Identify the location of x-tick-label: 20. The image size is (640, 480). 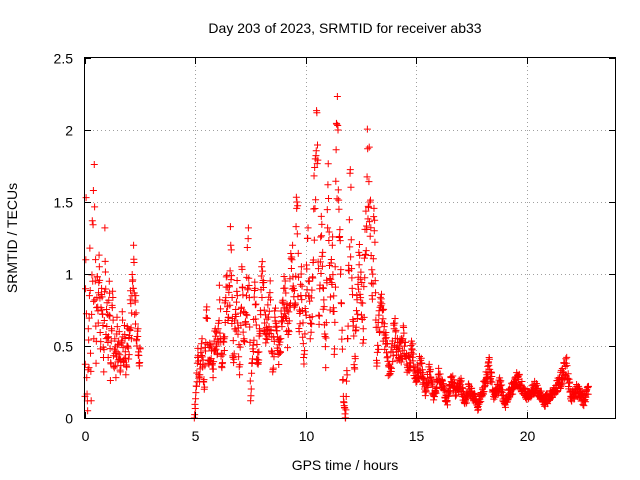
(528, 436).